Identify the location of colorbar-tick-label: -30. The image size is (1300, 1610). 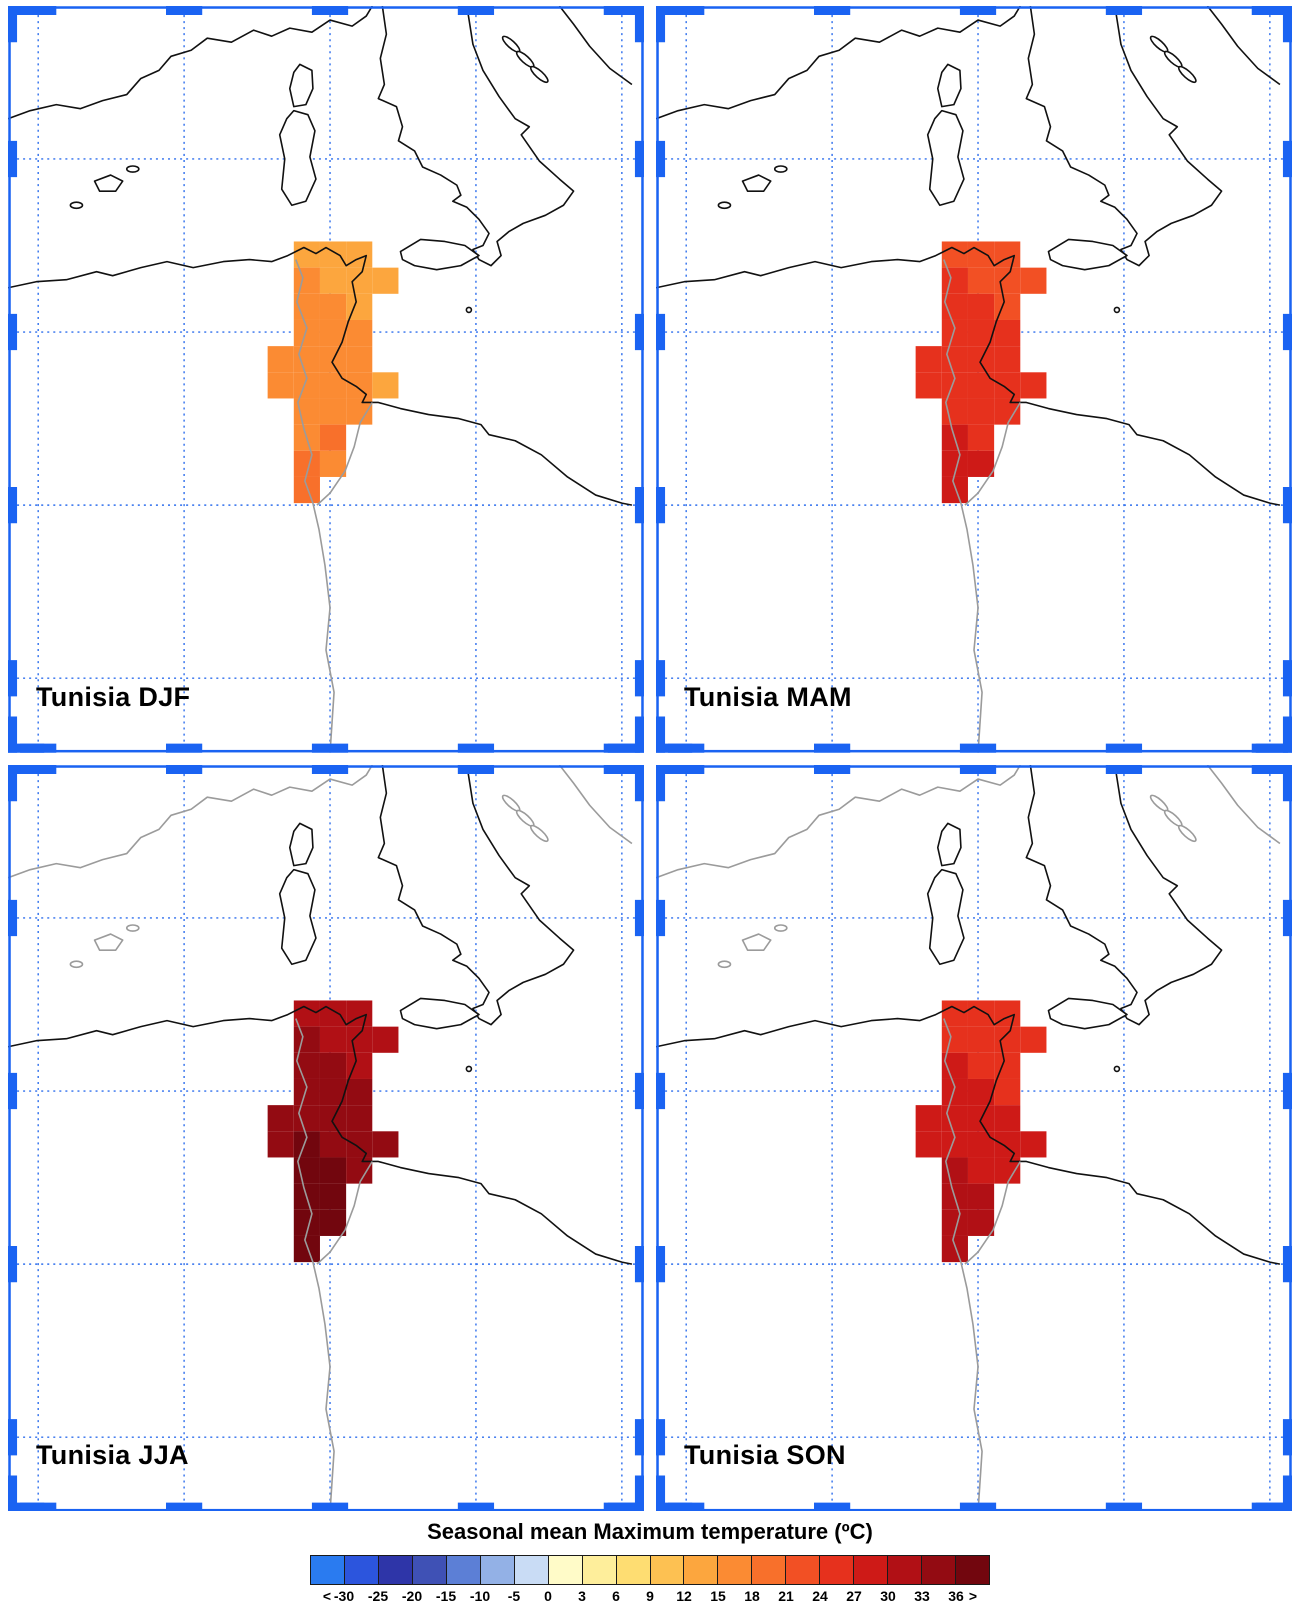
(344, 1596).